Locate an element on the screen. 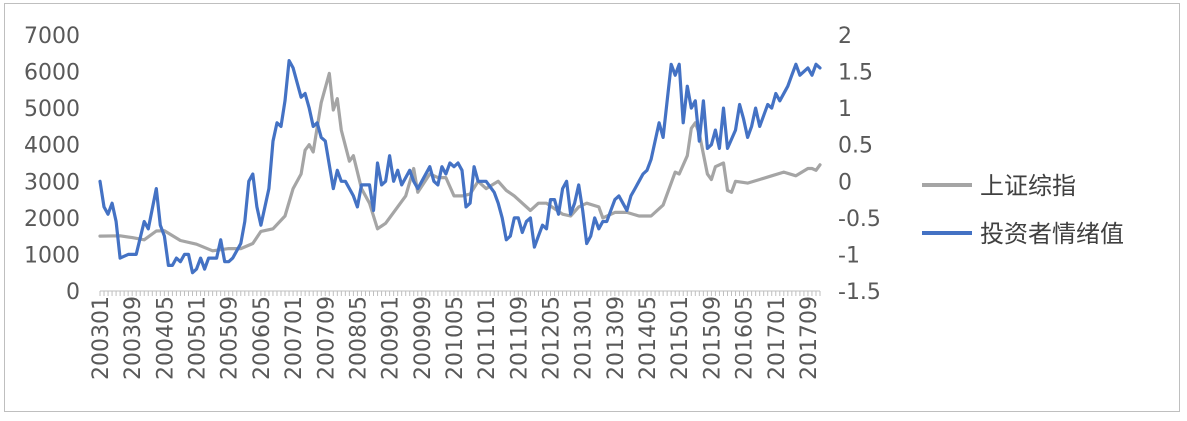  x-tick-label: 201701 is located at coordinates (777, 338).